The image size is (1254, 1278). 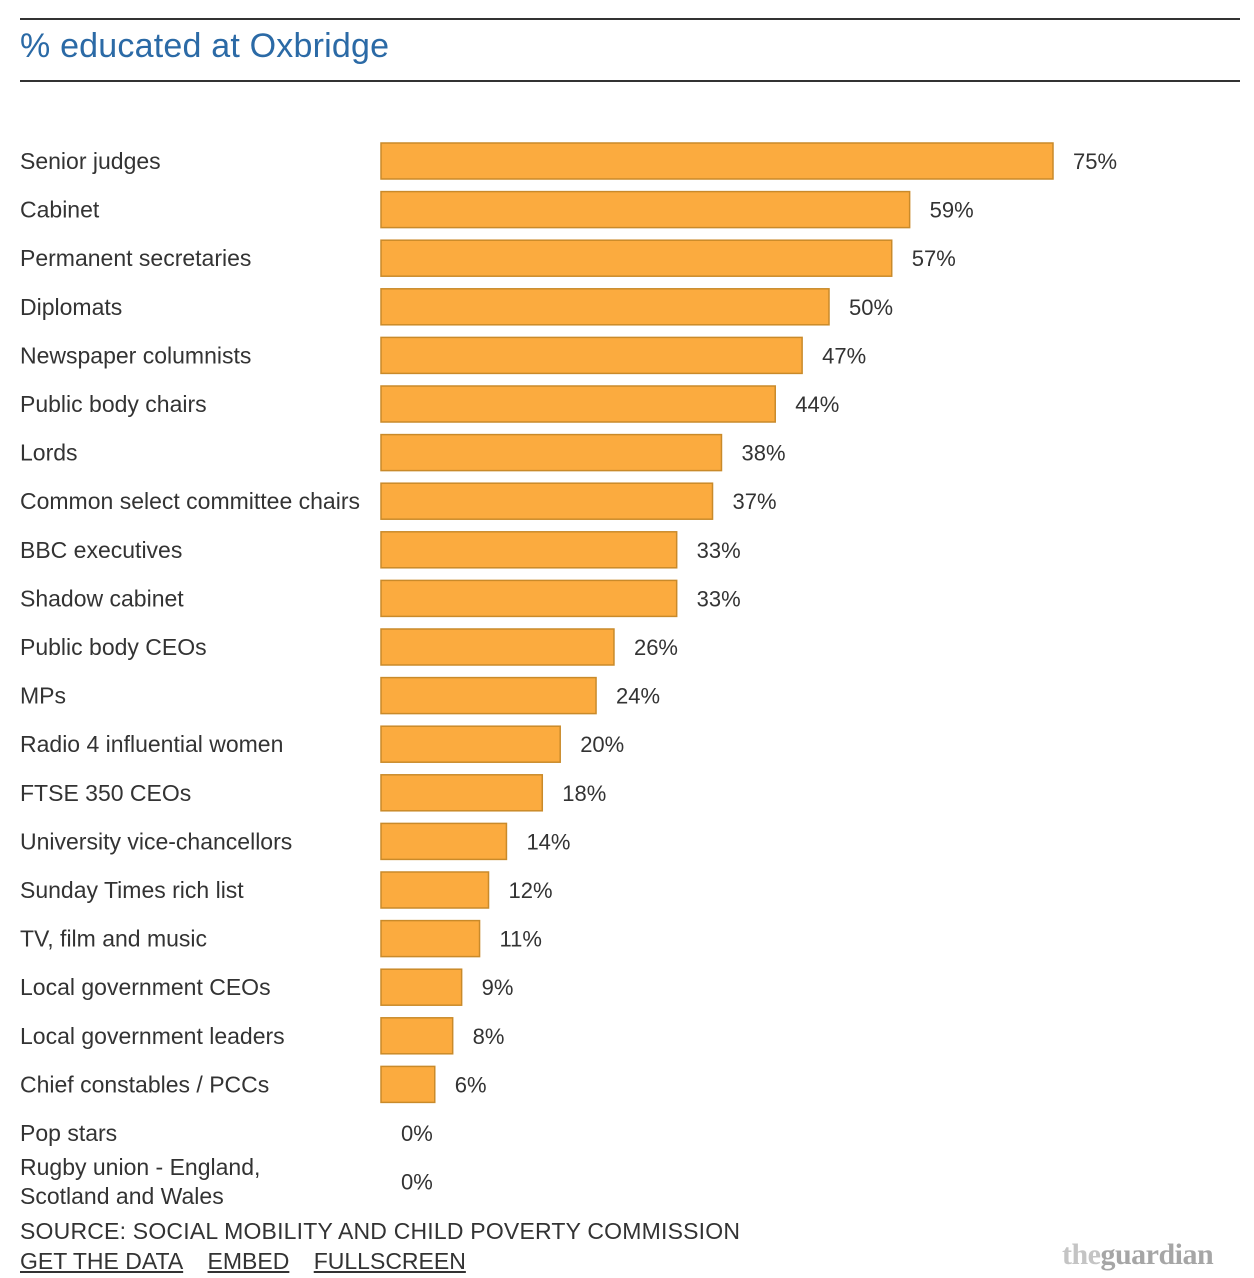 I want to click on category-label-shadow-cabinet: Shadow cabinet, so click(x=102, y=598).